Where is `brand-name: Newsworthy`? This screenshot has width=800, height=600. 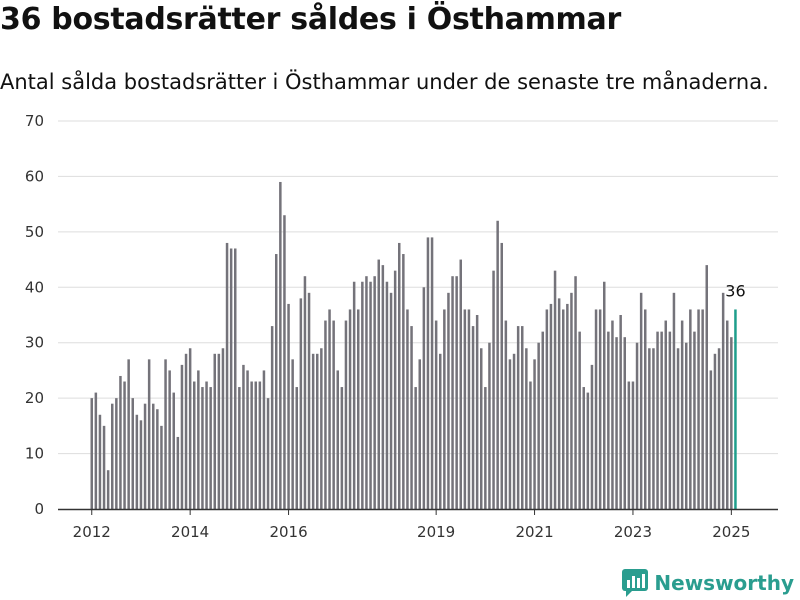 brand-name: Newsworthy is located at coordinates (724, 583).